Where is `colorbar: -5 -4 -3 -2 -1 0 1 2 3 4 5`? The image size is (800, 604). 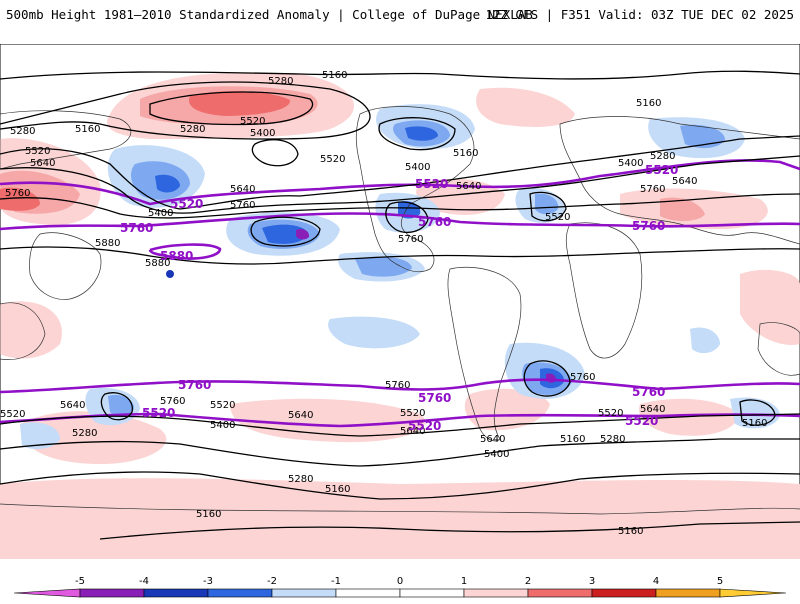
colorbar: -5 -4 -3 -2 -1 0 1 2 3 4 5 is located at coordinates (400, 586).